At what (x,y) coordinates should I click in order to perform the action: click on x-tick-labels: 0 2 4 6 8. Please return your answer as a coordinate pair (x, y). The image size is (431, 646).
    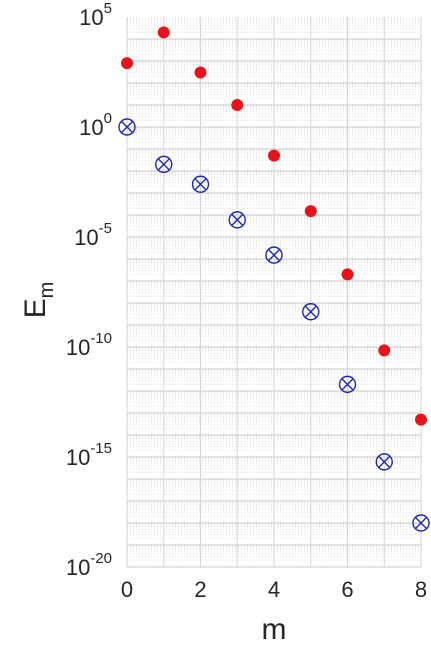
    Looking at the image, I should click on (274, 589).